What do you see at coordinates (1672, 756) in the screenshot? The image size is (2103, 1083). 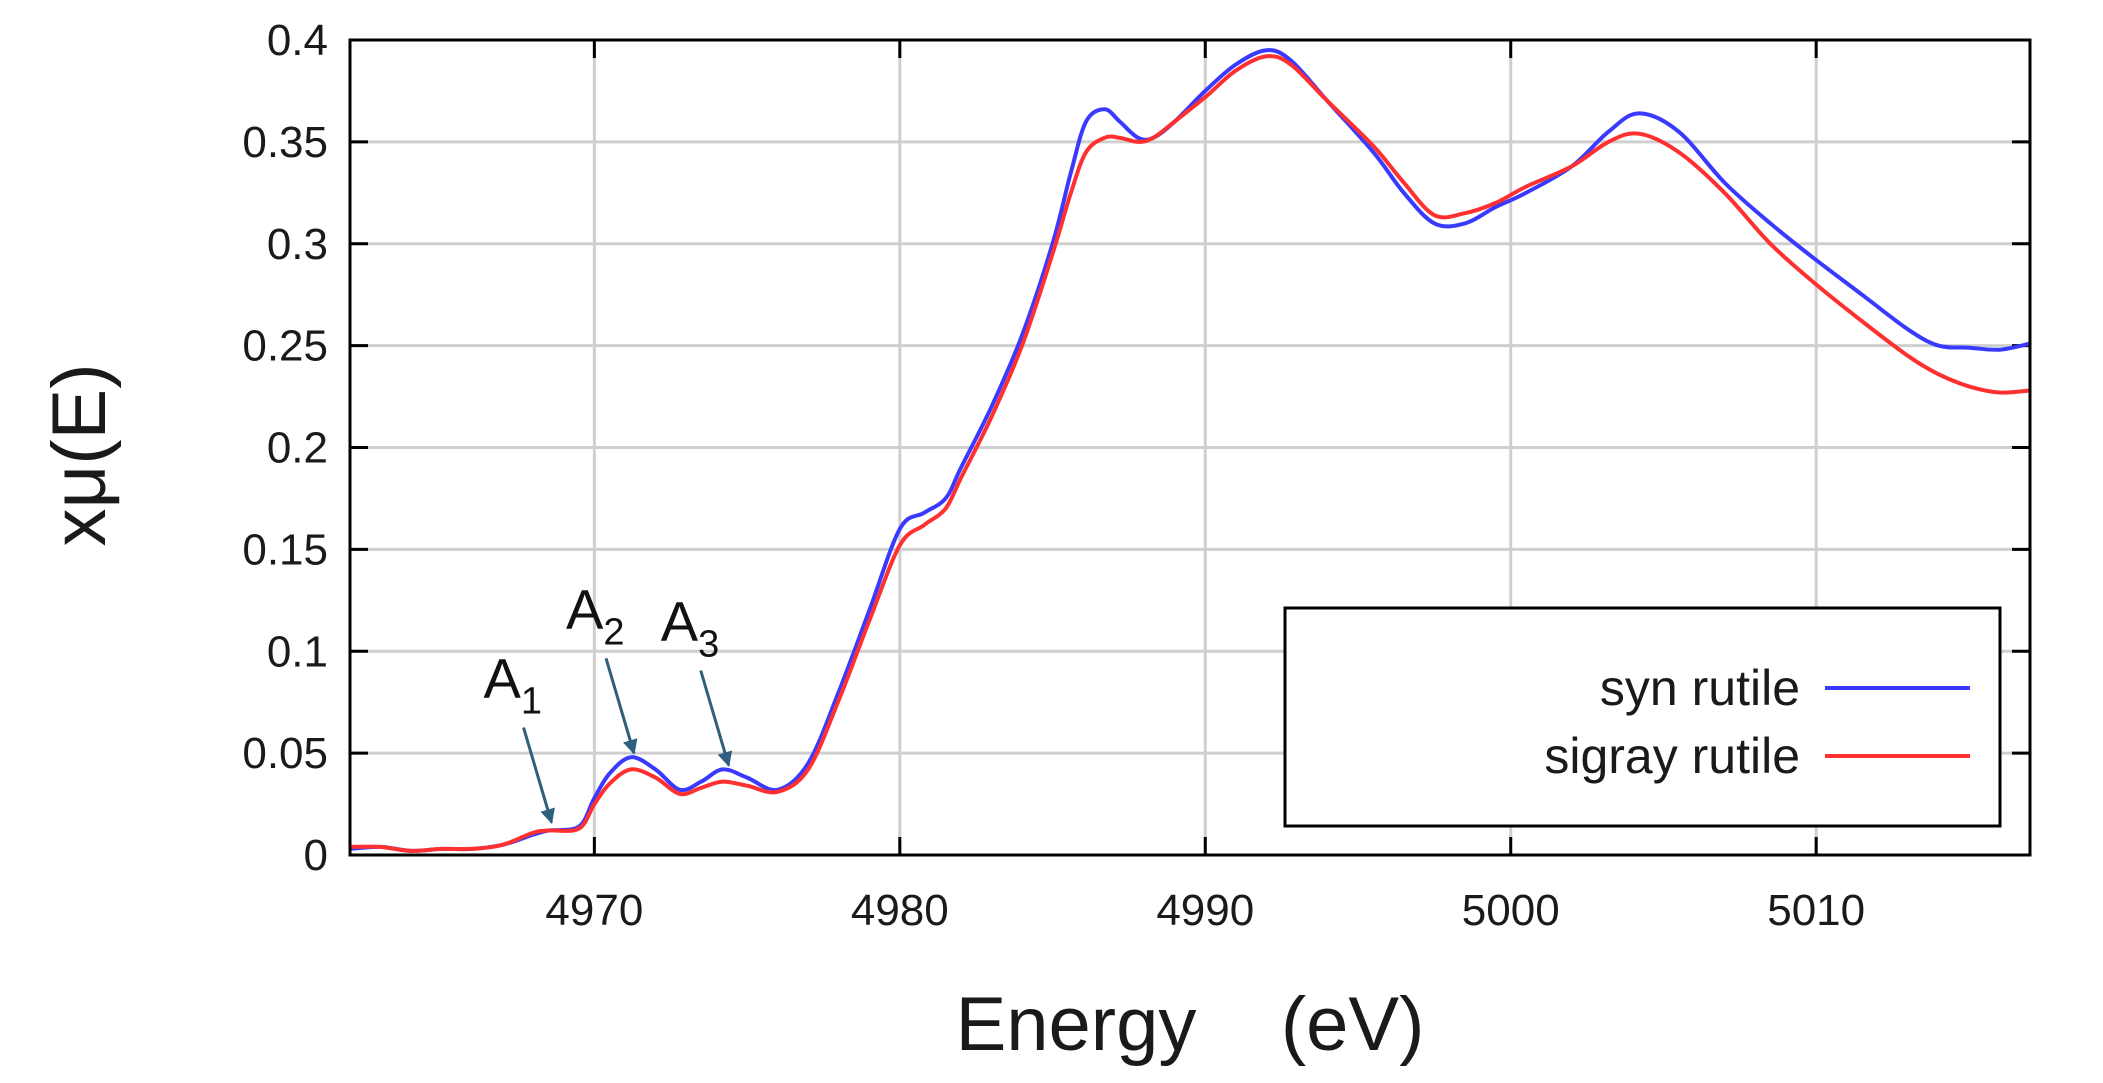 I see `legend-label: sigray rutile` at bounding box center [1672, 756].